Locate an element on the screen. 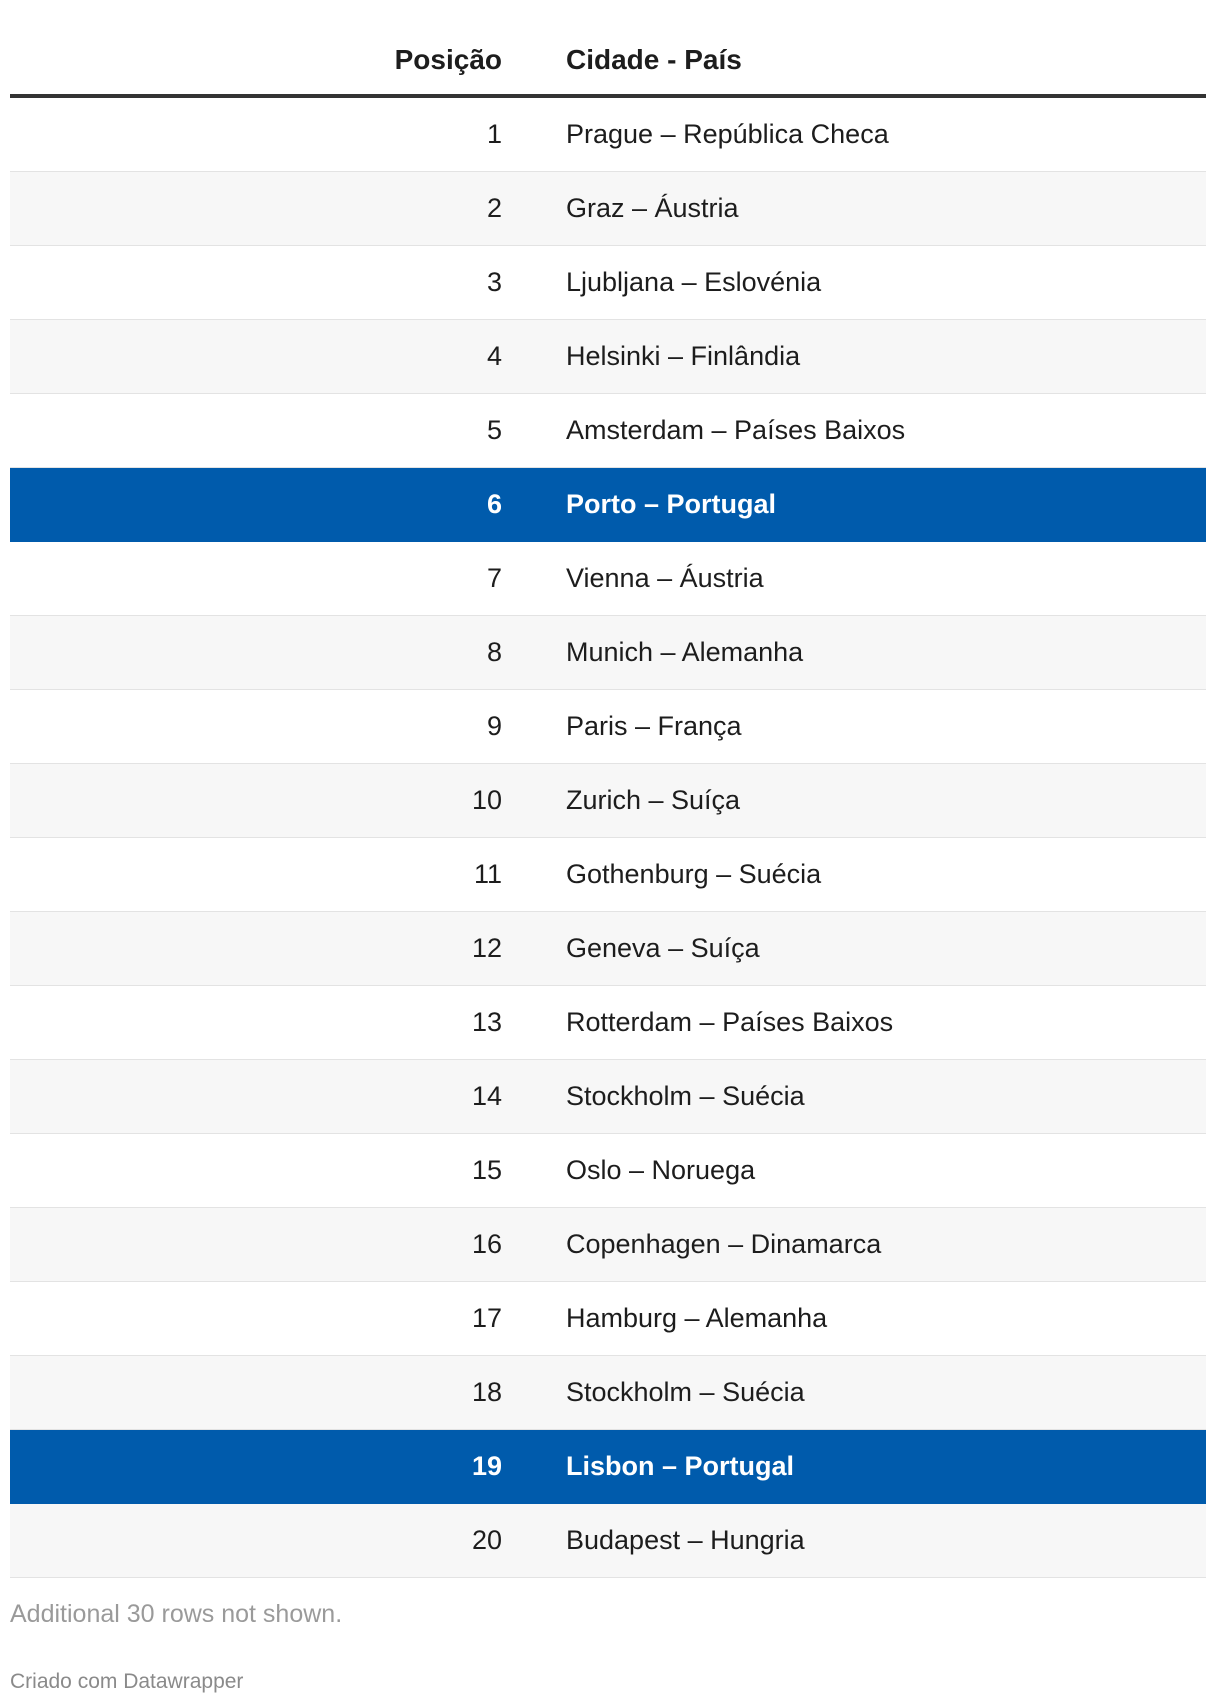  table-row: 4 Helsinki – Finlândia is located at coordinates (608, 357).